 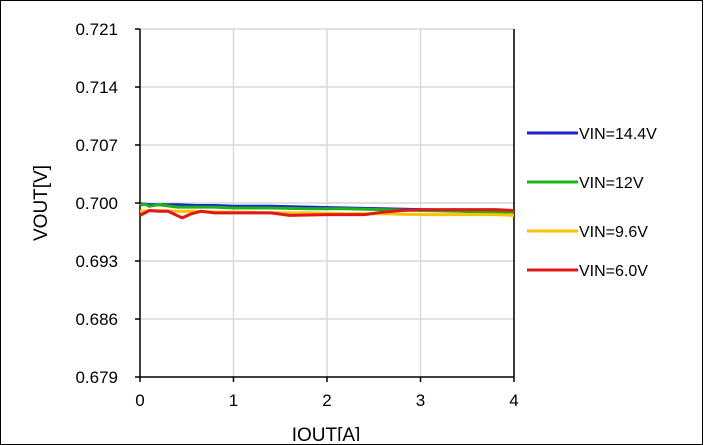 I want to click on data-series, so click(x=327, y=211).